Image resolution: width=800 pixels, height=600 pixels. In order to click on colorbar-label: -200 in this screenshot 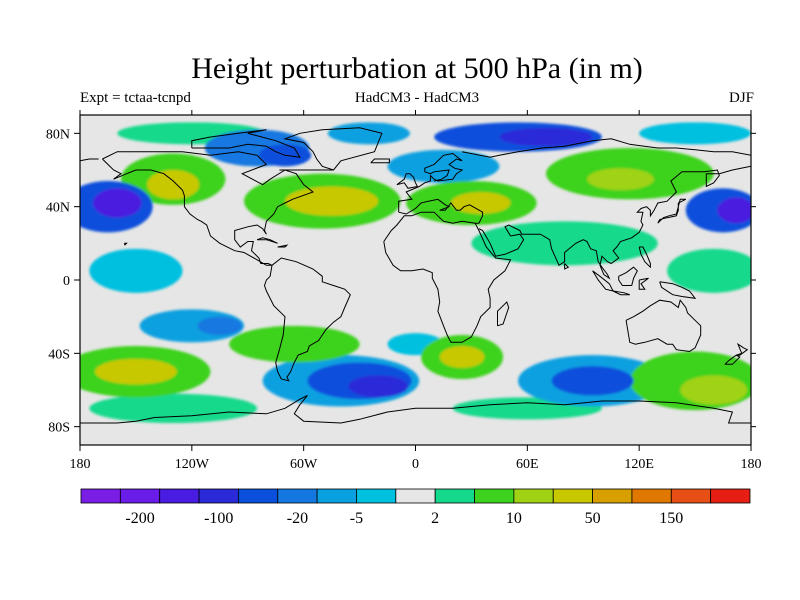, I will do `click(139, 518)`.